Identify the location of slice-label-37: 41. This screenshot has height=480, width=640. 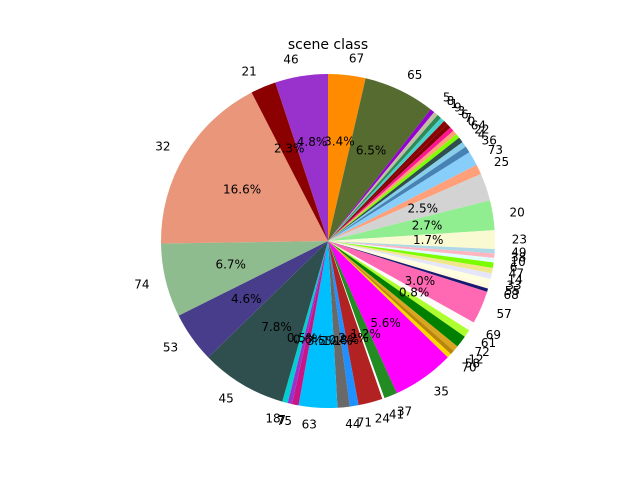
(396, 414).